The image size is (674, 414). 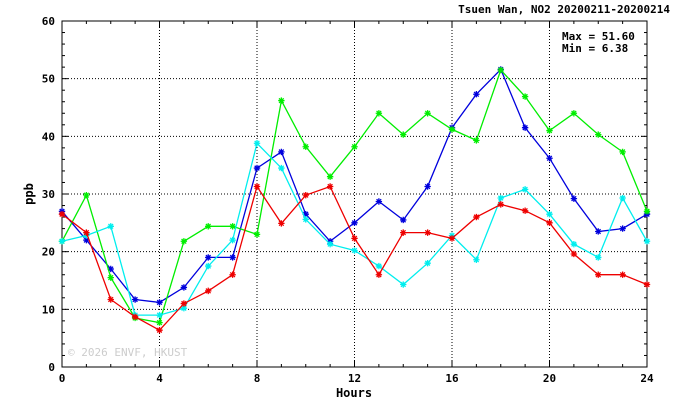 What do you see at coordinates (354, 393) in the screenshot?
I see `x-axis-title: Hours` at bounding box center [354, 393].